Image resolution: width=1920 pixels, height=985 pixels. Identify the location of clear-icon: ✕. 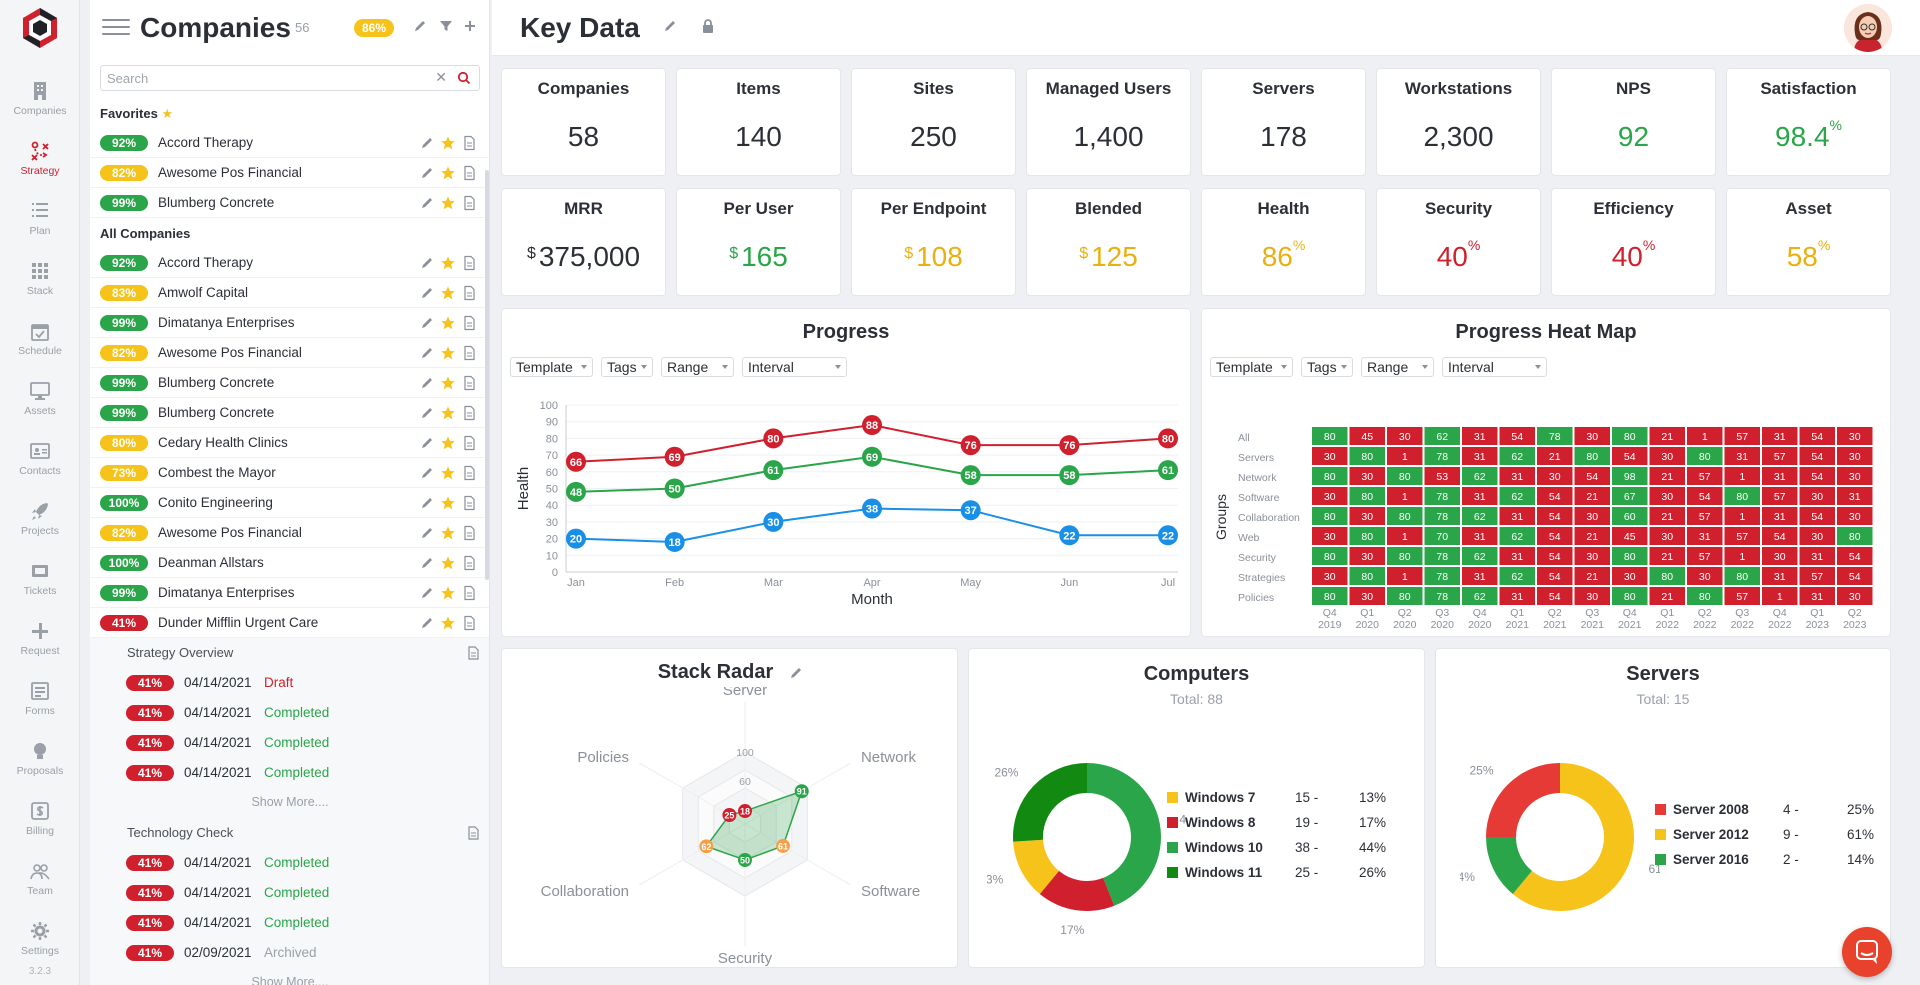
(441, 77).